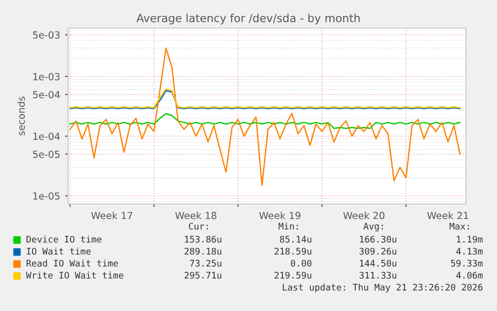  Describe the element at coordinates (75, 275) in the screenshot. I see `legend-label: Write IO Wait time` at that location.